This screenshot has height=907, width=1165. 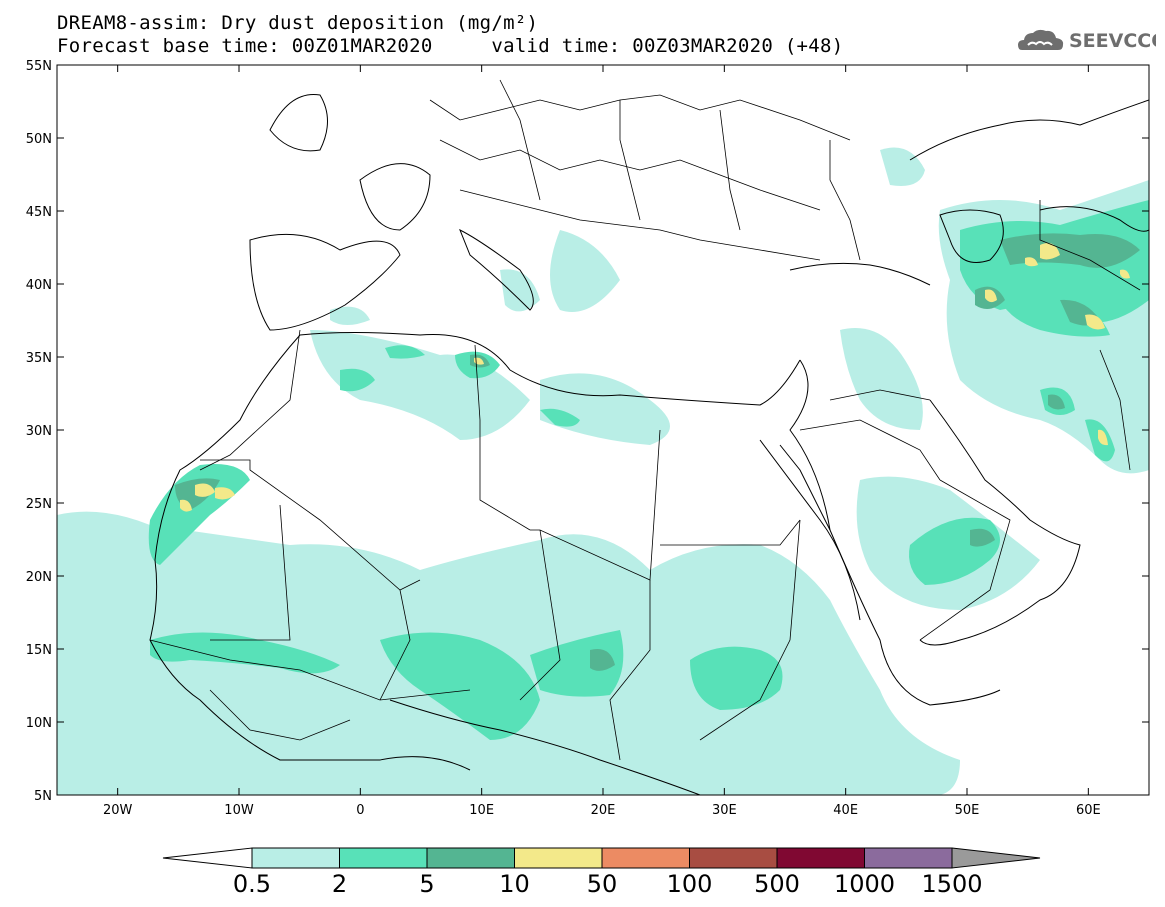 What do you see at coordinates (951, 884) in the screenshot?
I see `colorbar-label: 1500` at bounding box center [951, 884].